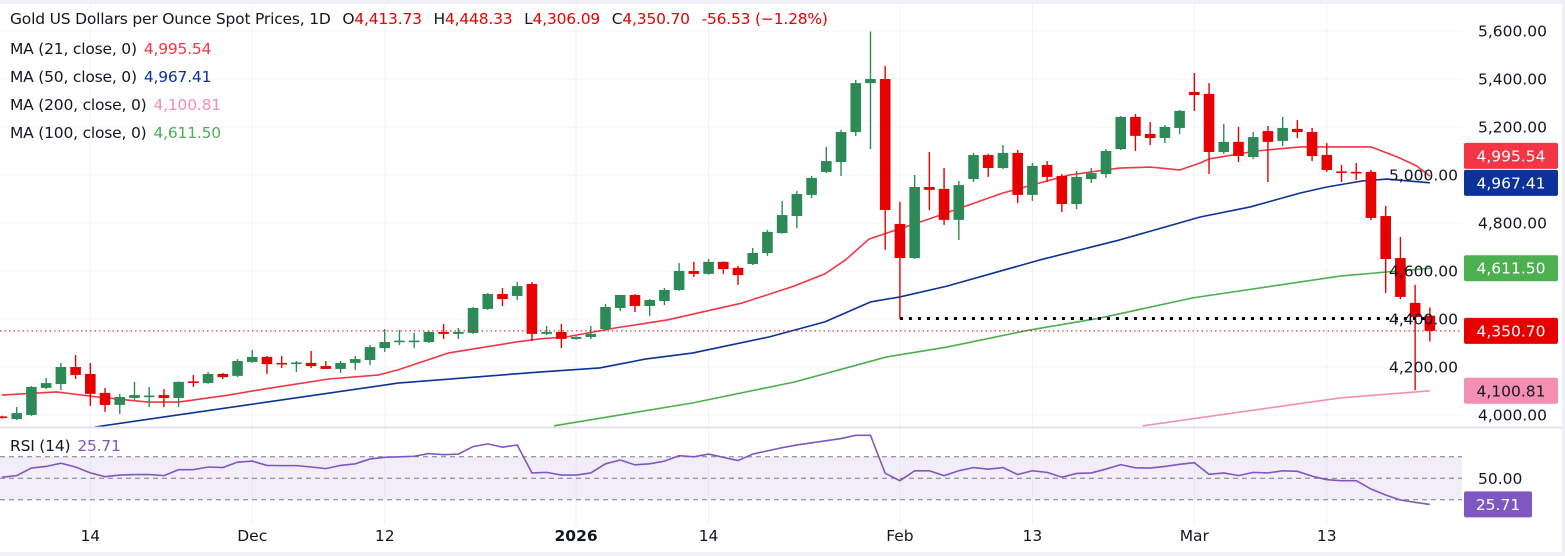  I want to click on ma-price-tag: 4,967.41, so click(1511, 182).